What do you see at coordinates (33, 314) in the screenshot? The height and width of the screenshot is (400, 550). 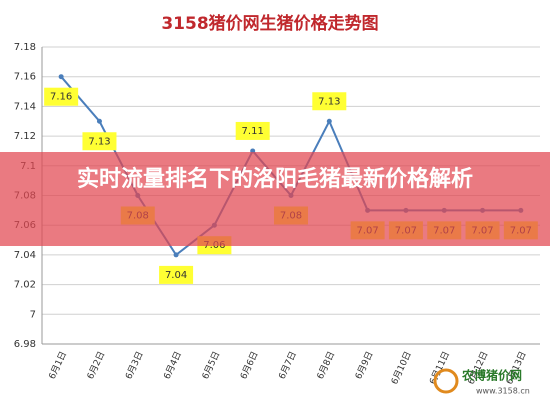 I see `y-tick-label: 7` at bounding box center [33, 314].